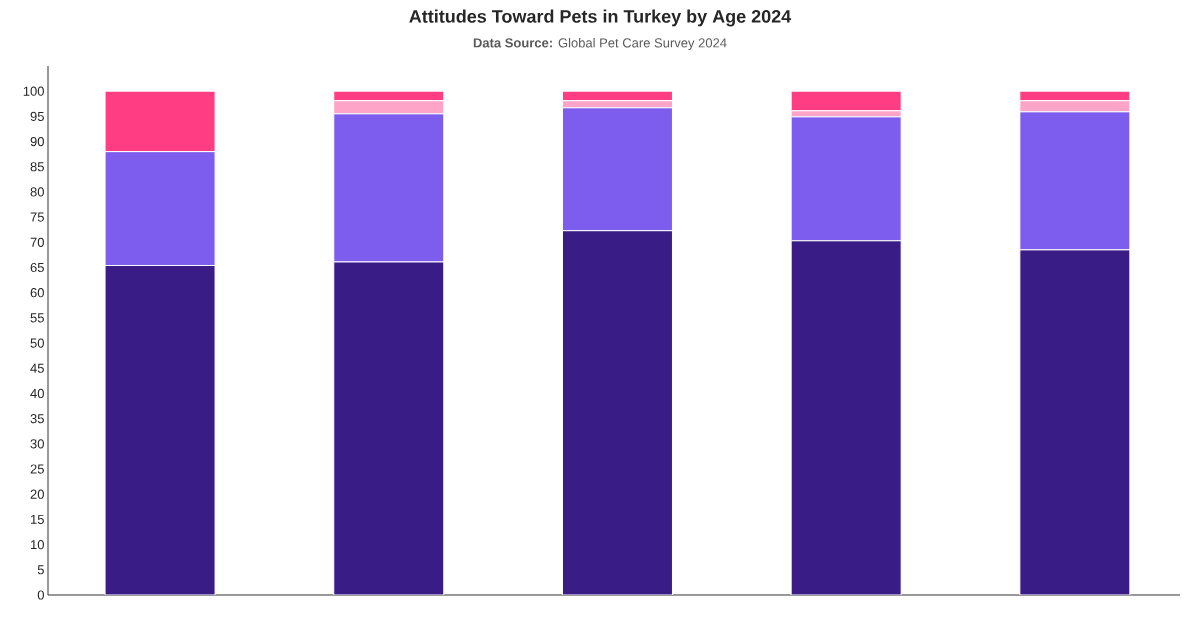 This screenshot has width=1200, height=628. I want to click on y-tick-label: 20, so click(37, 494).